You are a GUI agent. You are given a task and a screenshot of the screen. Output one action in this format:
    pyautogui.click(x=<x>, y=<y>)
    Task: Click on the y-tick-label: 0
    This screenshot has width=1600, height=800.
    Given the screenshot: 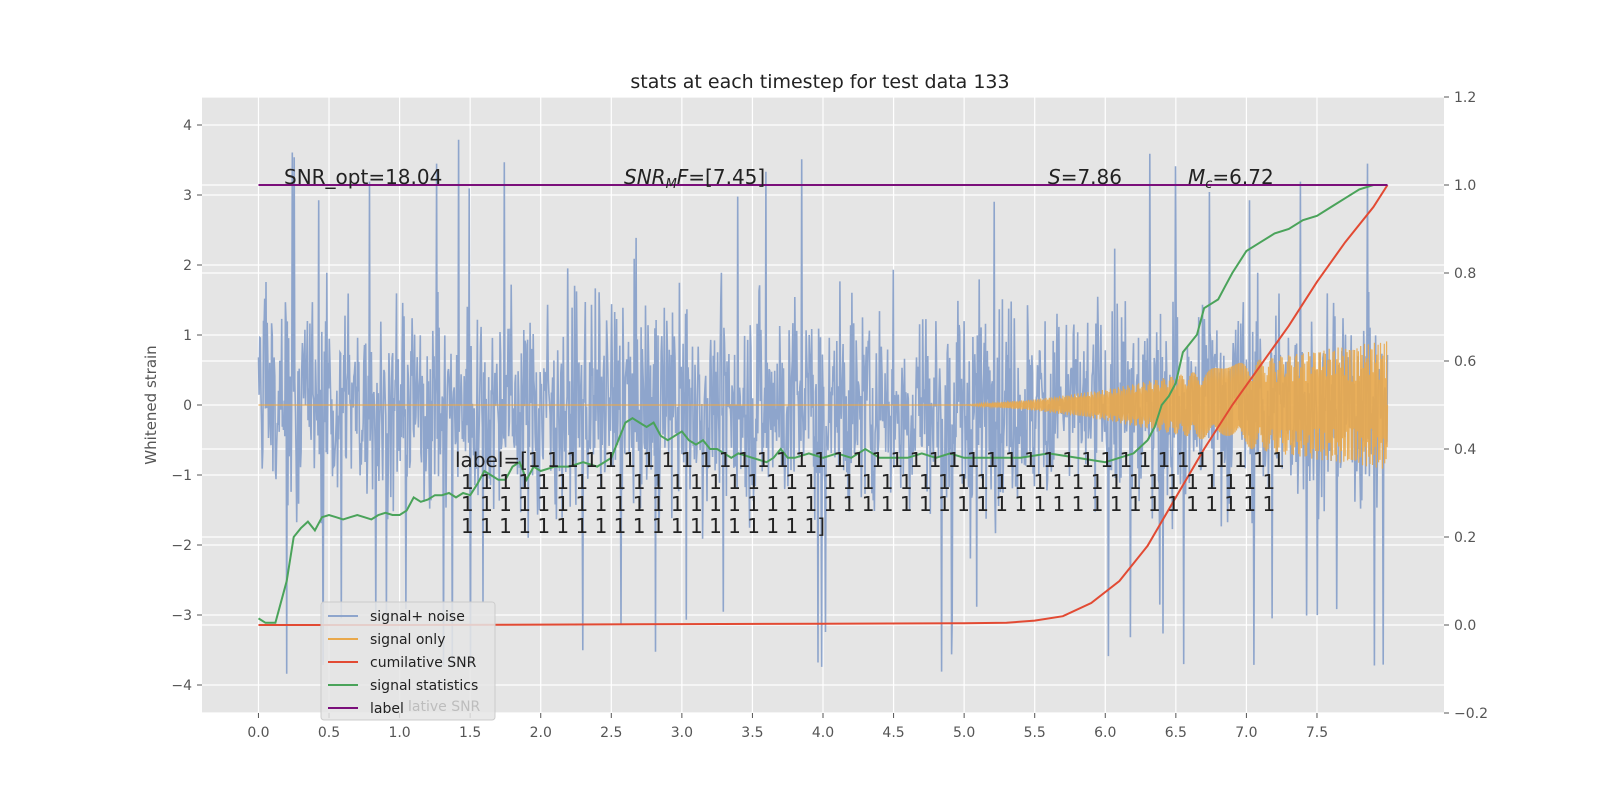 What is the action you would take?
    pyautogui.click(x=187, y=406)
    